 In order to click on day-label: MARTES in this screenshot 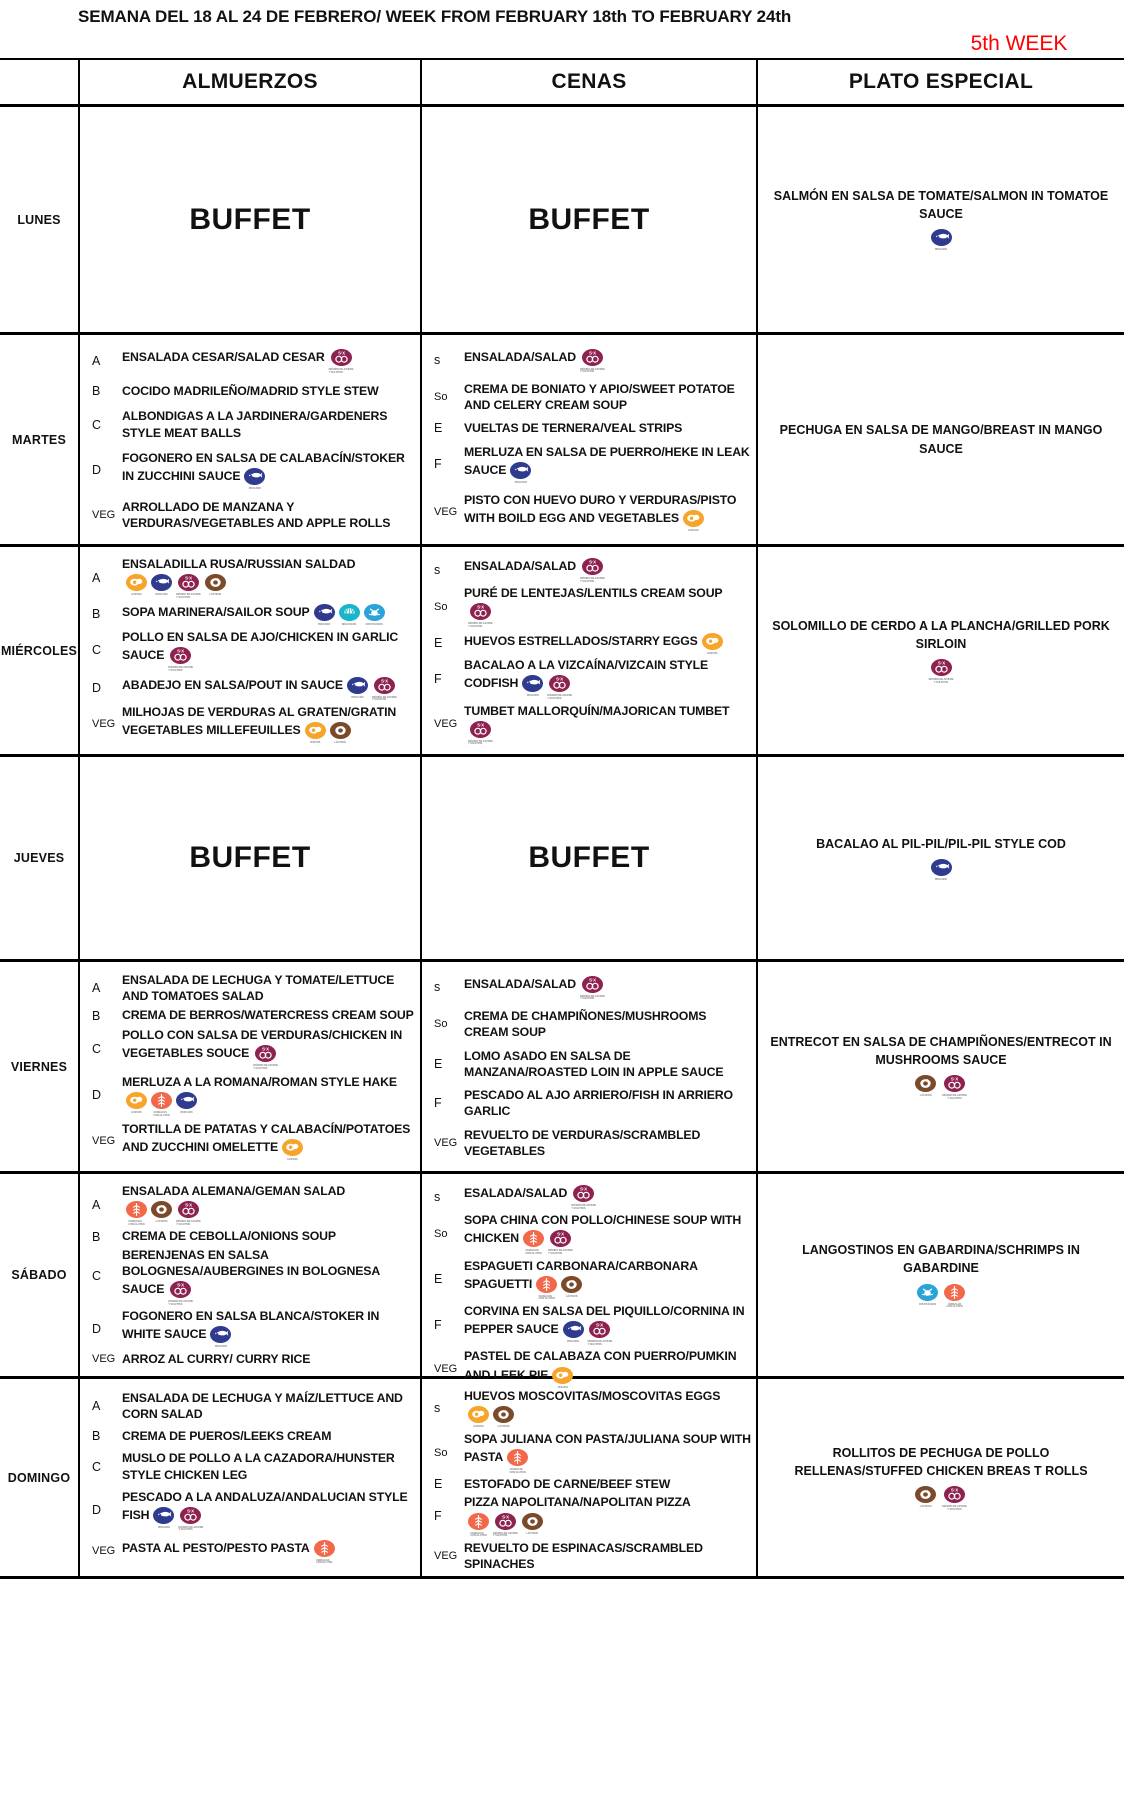, I will do `click(40, 439)`.